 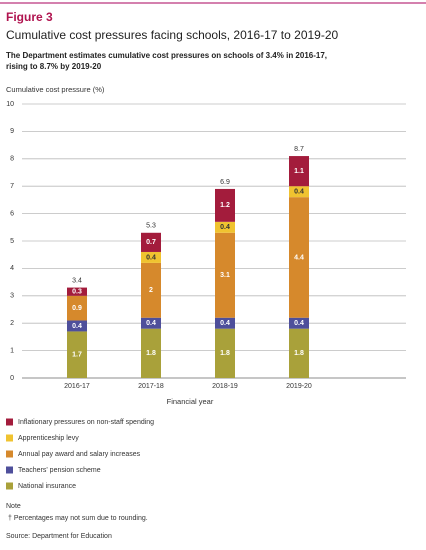 What do you see at coordinates (12, 213) in the screenshot?
I see `y-tick-label: 6` at bounding box center [12, 213].